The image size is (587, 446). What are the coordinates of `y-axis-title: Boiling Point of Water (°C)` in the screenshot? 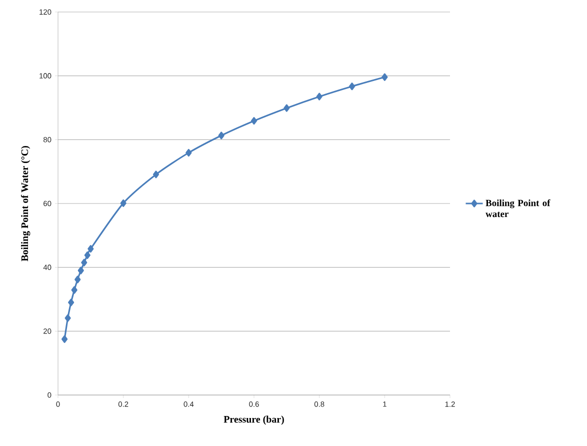 It's located at (25, 204).